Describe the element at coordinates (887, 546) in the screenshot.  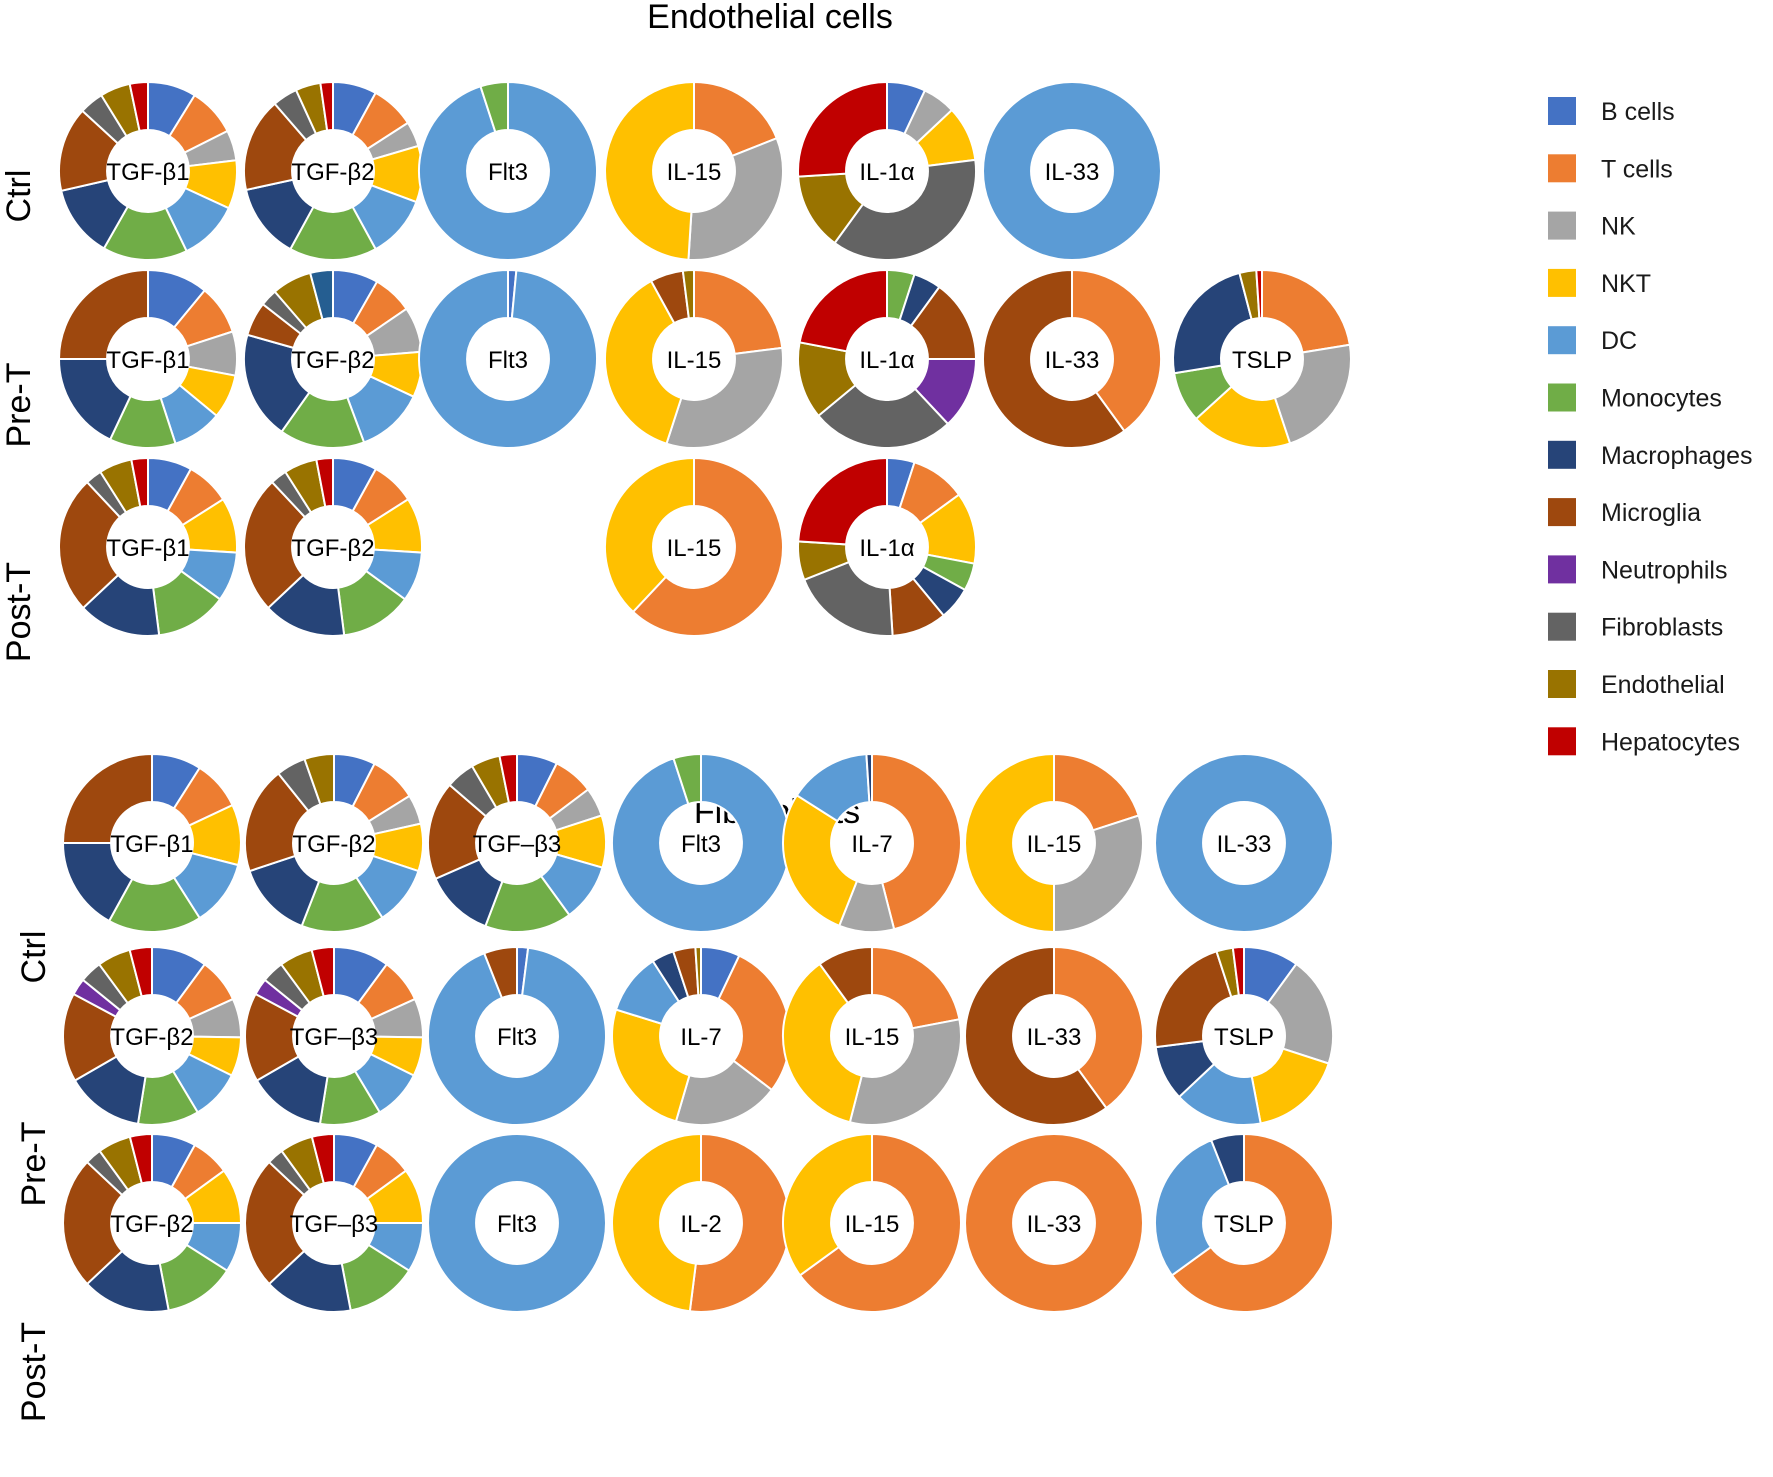
I see `donut-endothelial-cells-post-t-il-1: IL-1α` at that location.